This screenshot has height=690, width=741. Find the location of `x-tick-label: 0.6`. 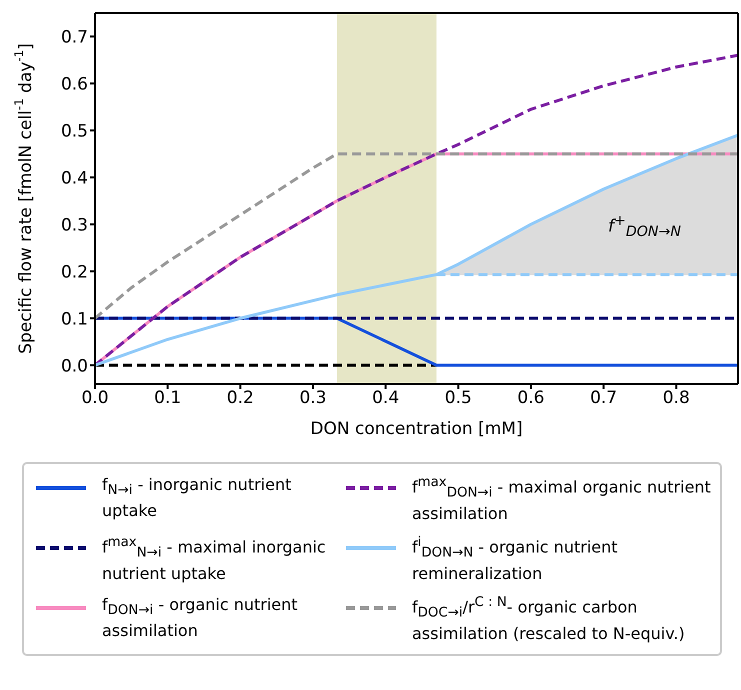

x-tick-label: 0.6 is located at coordinates (530, 398).